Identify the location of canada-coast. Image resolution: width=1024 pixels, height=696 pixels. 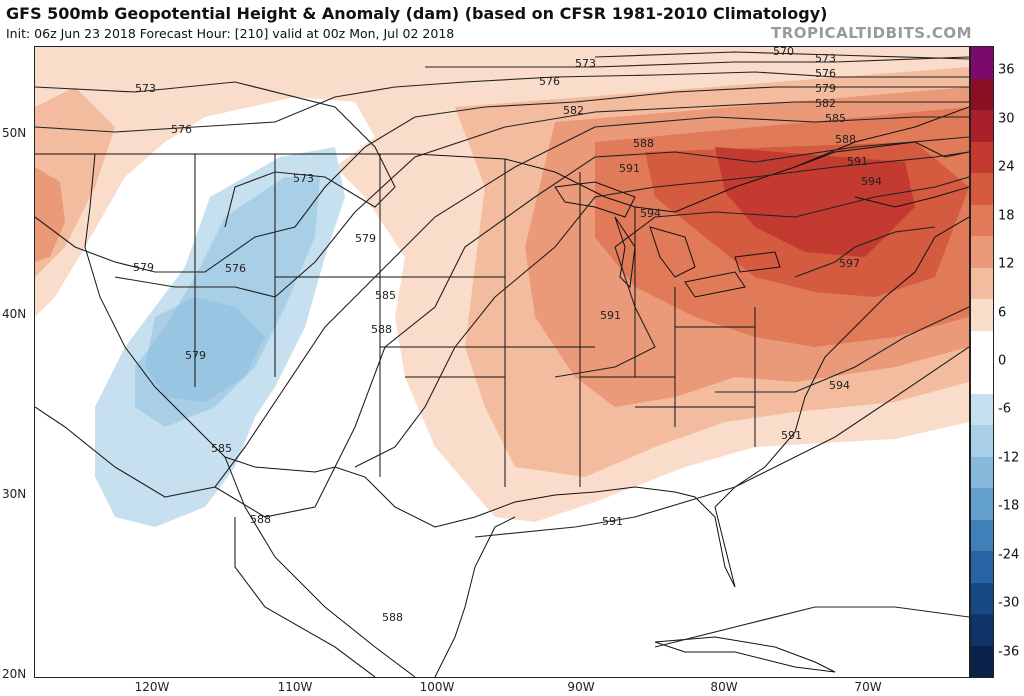
(881, 174).